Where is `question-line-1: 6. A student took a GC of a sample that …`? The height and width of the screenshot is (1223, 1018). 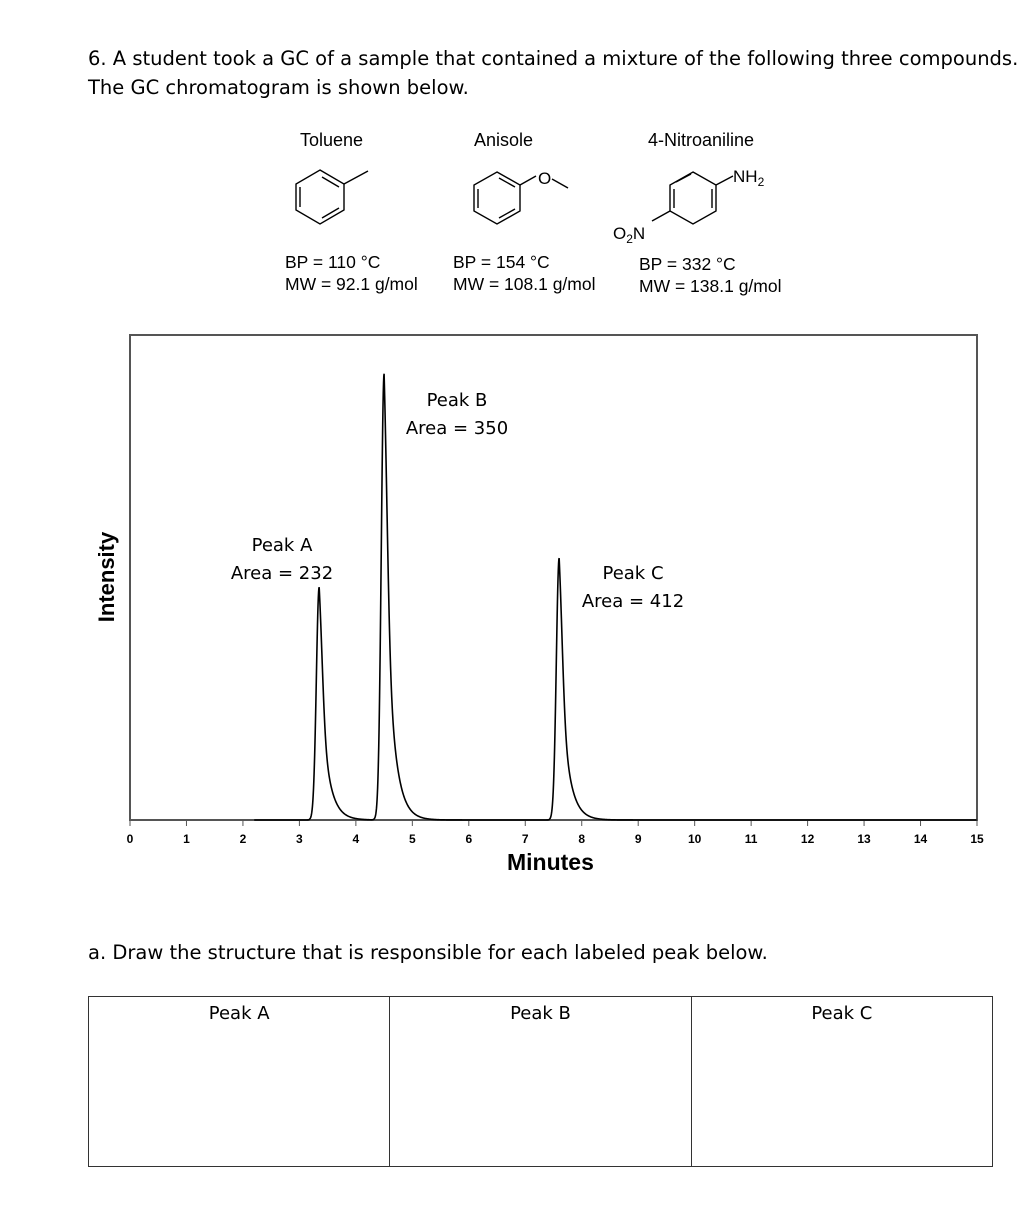
question-line-1: 6. A student took a GC of a sample that … is located at coordinates (553, 58).